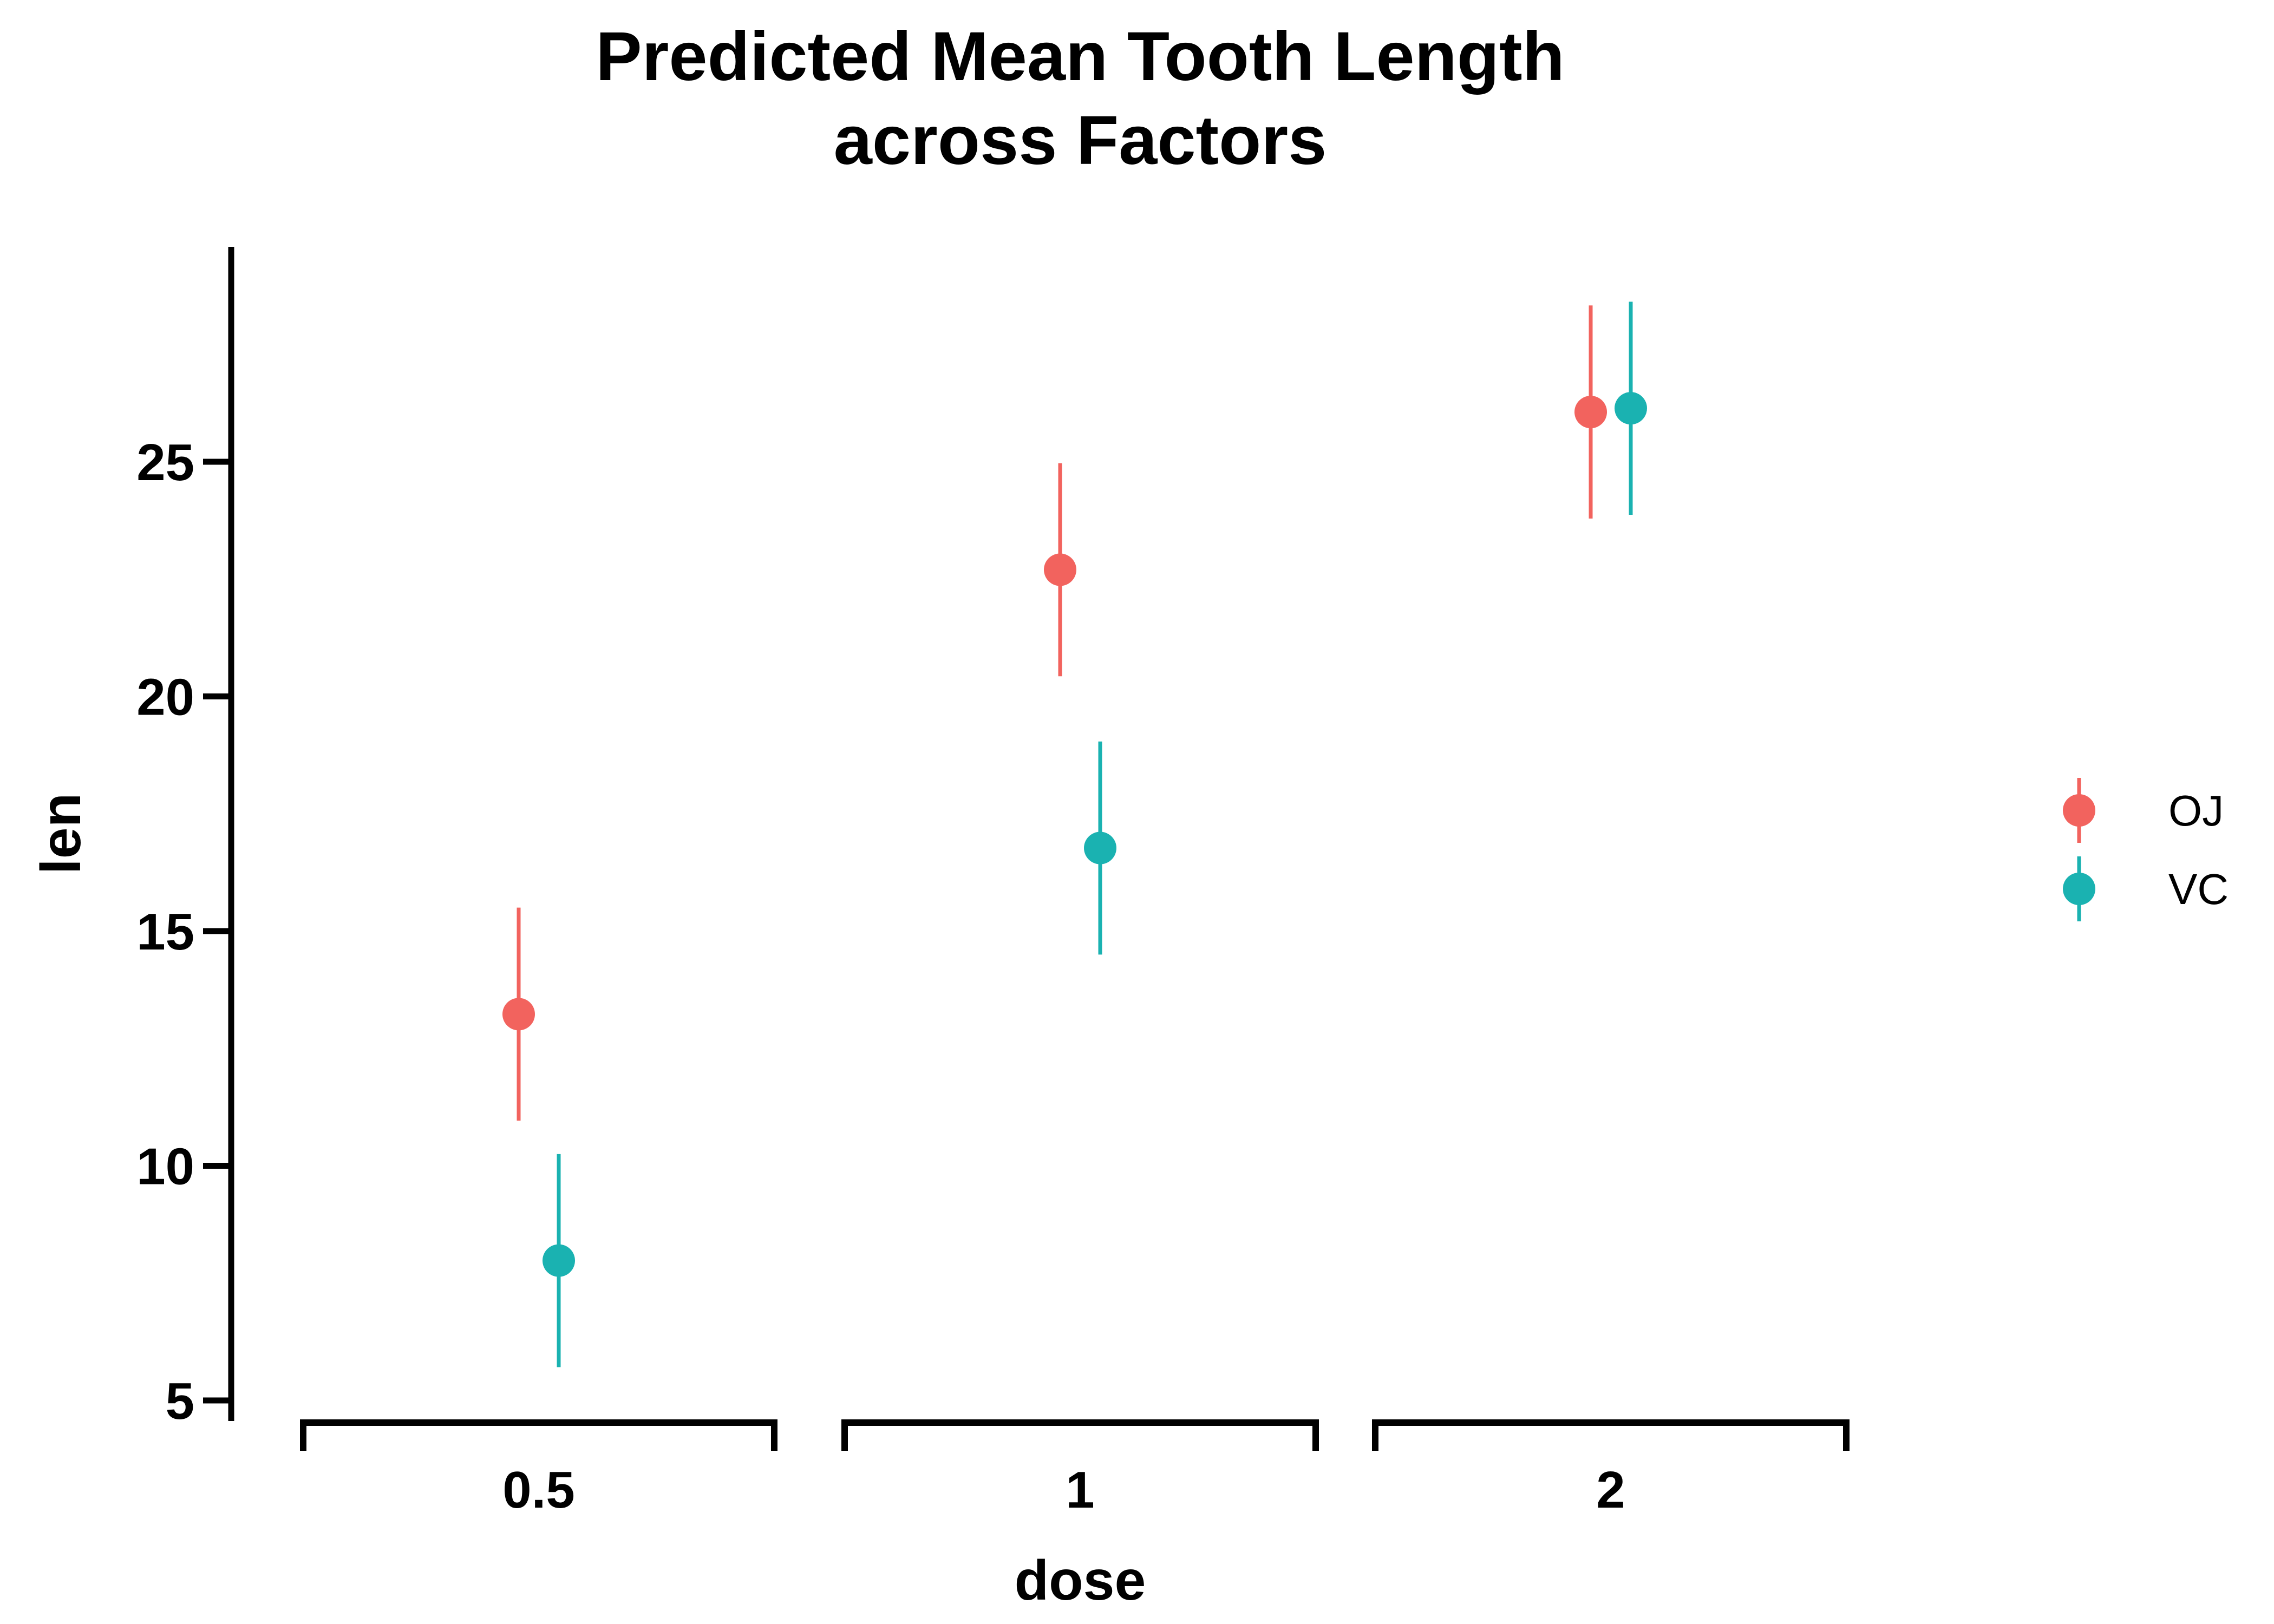 The image size is (2274, 1624). What do you see at coordinates (1081, 56) in the screenshot?
I see `chart-title-line-1: Predicted Mean Tooth Length` at bounding box center [1081, 56].